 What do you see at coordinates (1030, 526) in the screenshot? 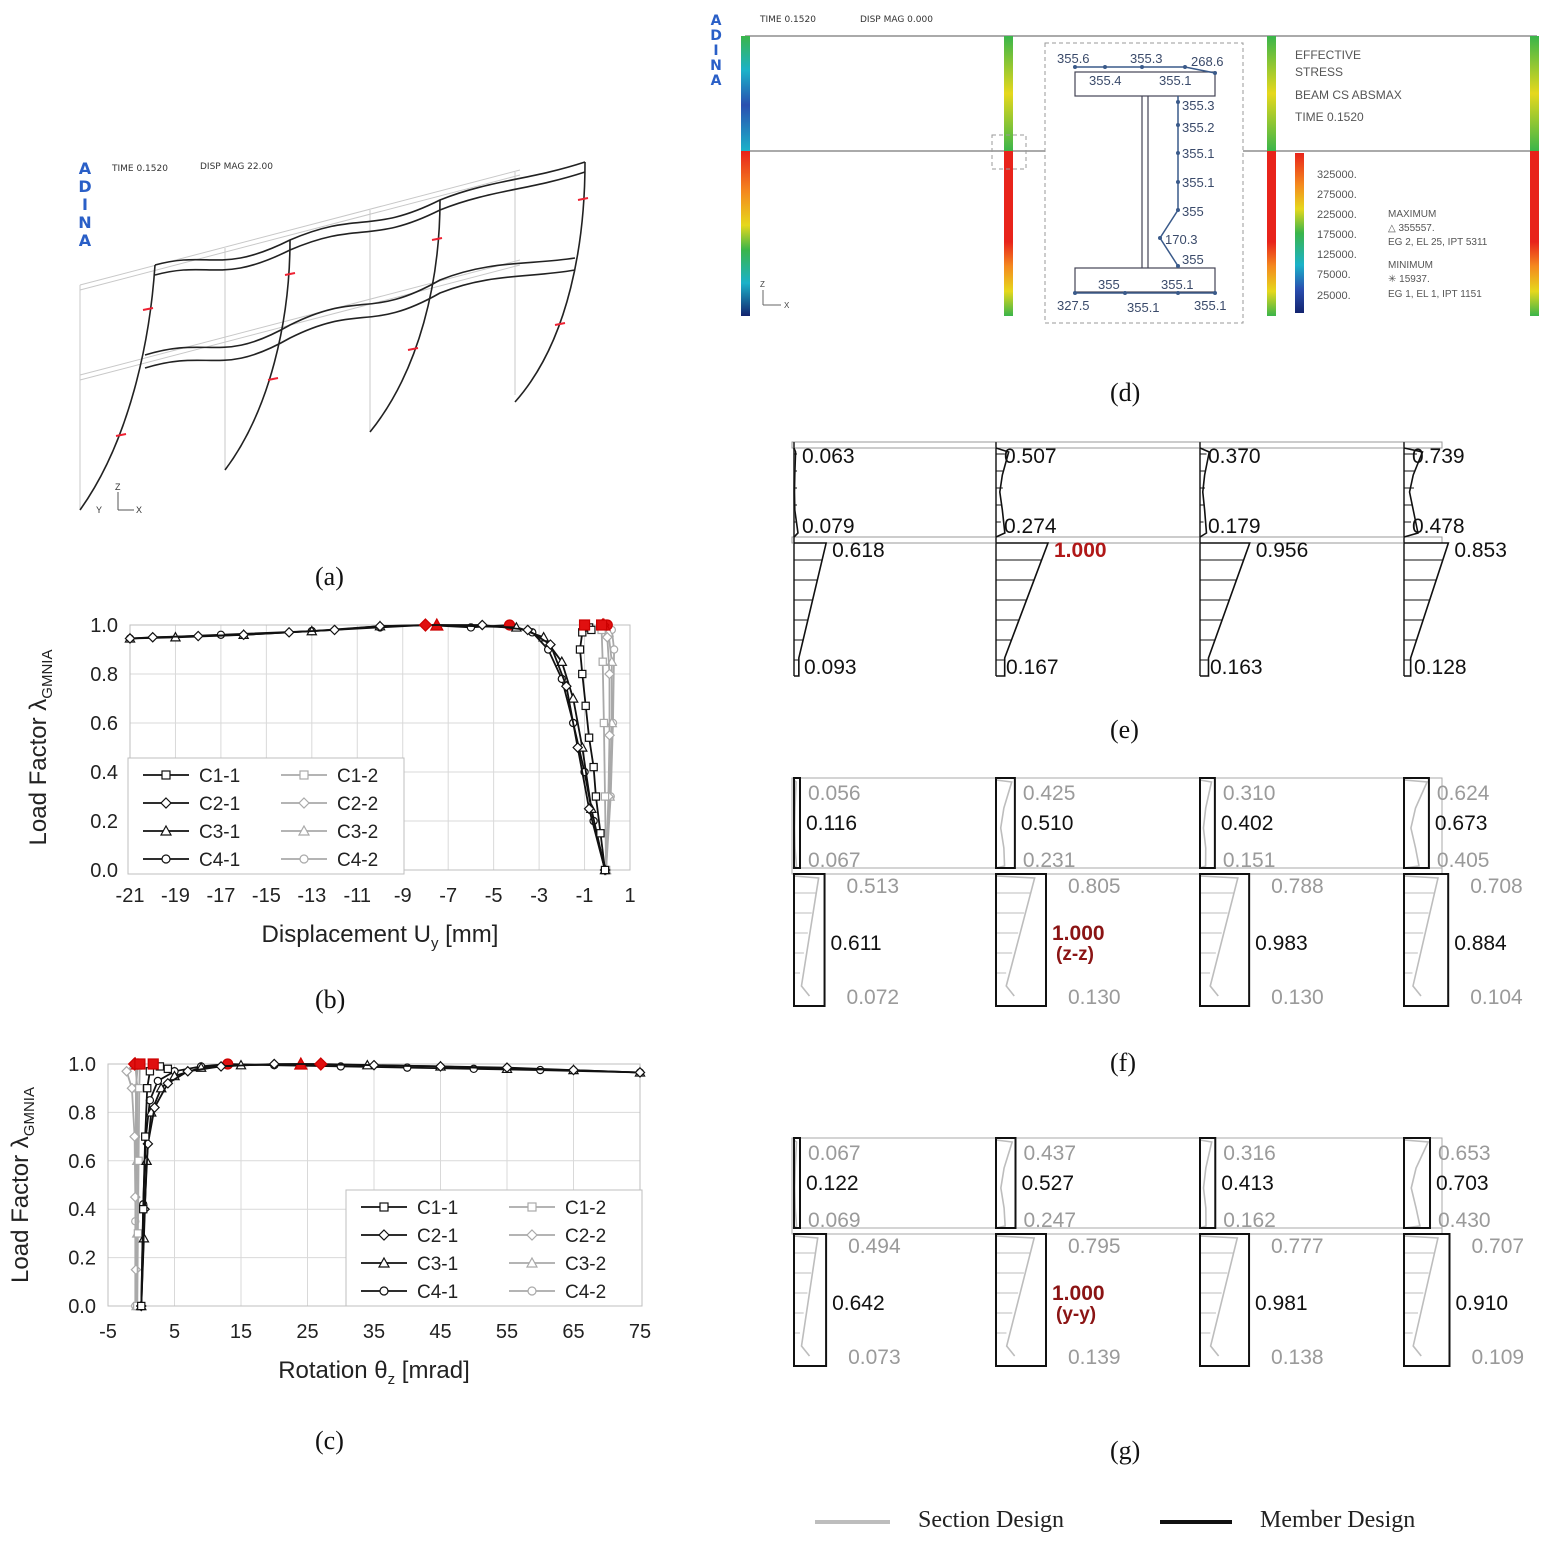
I see `value-mid: 0.274` at bounding box center [1030, 526].